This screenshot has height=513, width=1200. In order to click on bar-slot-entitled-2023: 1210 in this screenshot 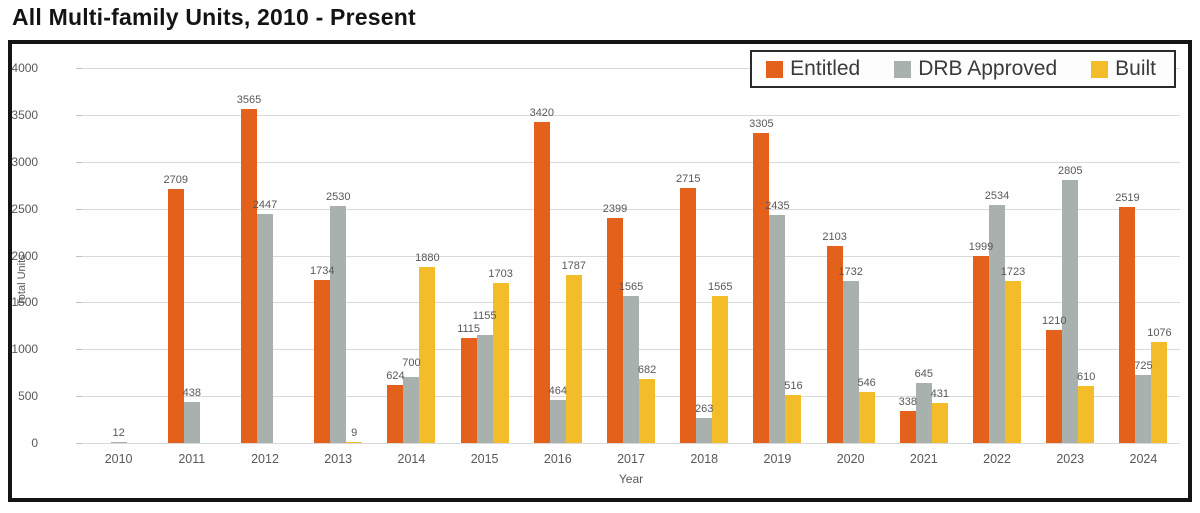, I will do `click(1054, 255)`.